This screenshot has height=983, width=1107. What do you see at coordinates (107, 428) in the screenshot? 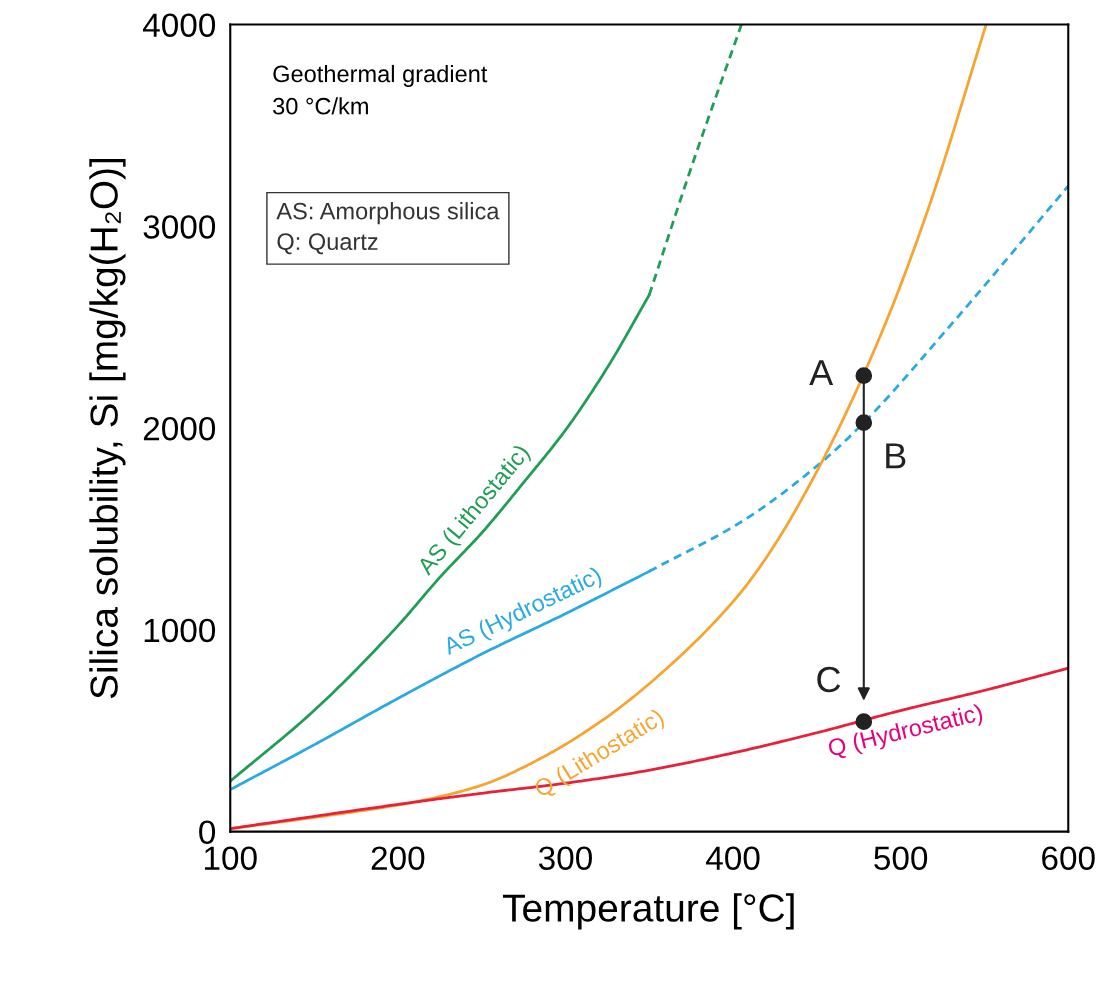
I see `y-axis-title: Silica solubility, Si [mg/kg(H₂O)]` at bounding box center [107, 428].